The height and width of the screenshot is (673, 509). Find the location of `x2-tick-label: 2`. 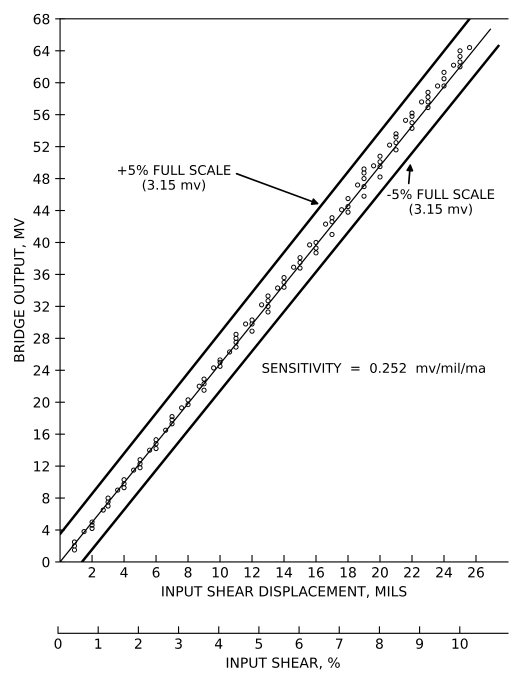

x2-tick-label: 2 is located at coordinates (138, 643).